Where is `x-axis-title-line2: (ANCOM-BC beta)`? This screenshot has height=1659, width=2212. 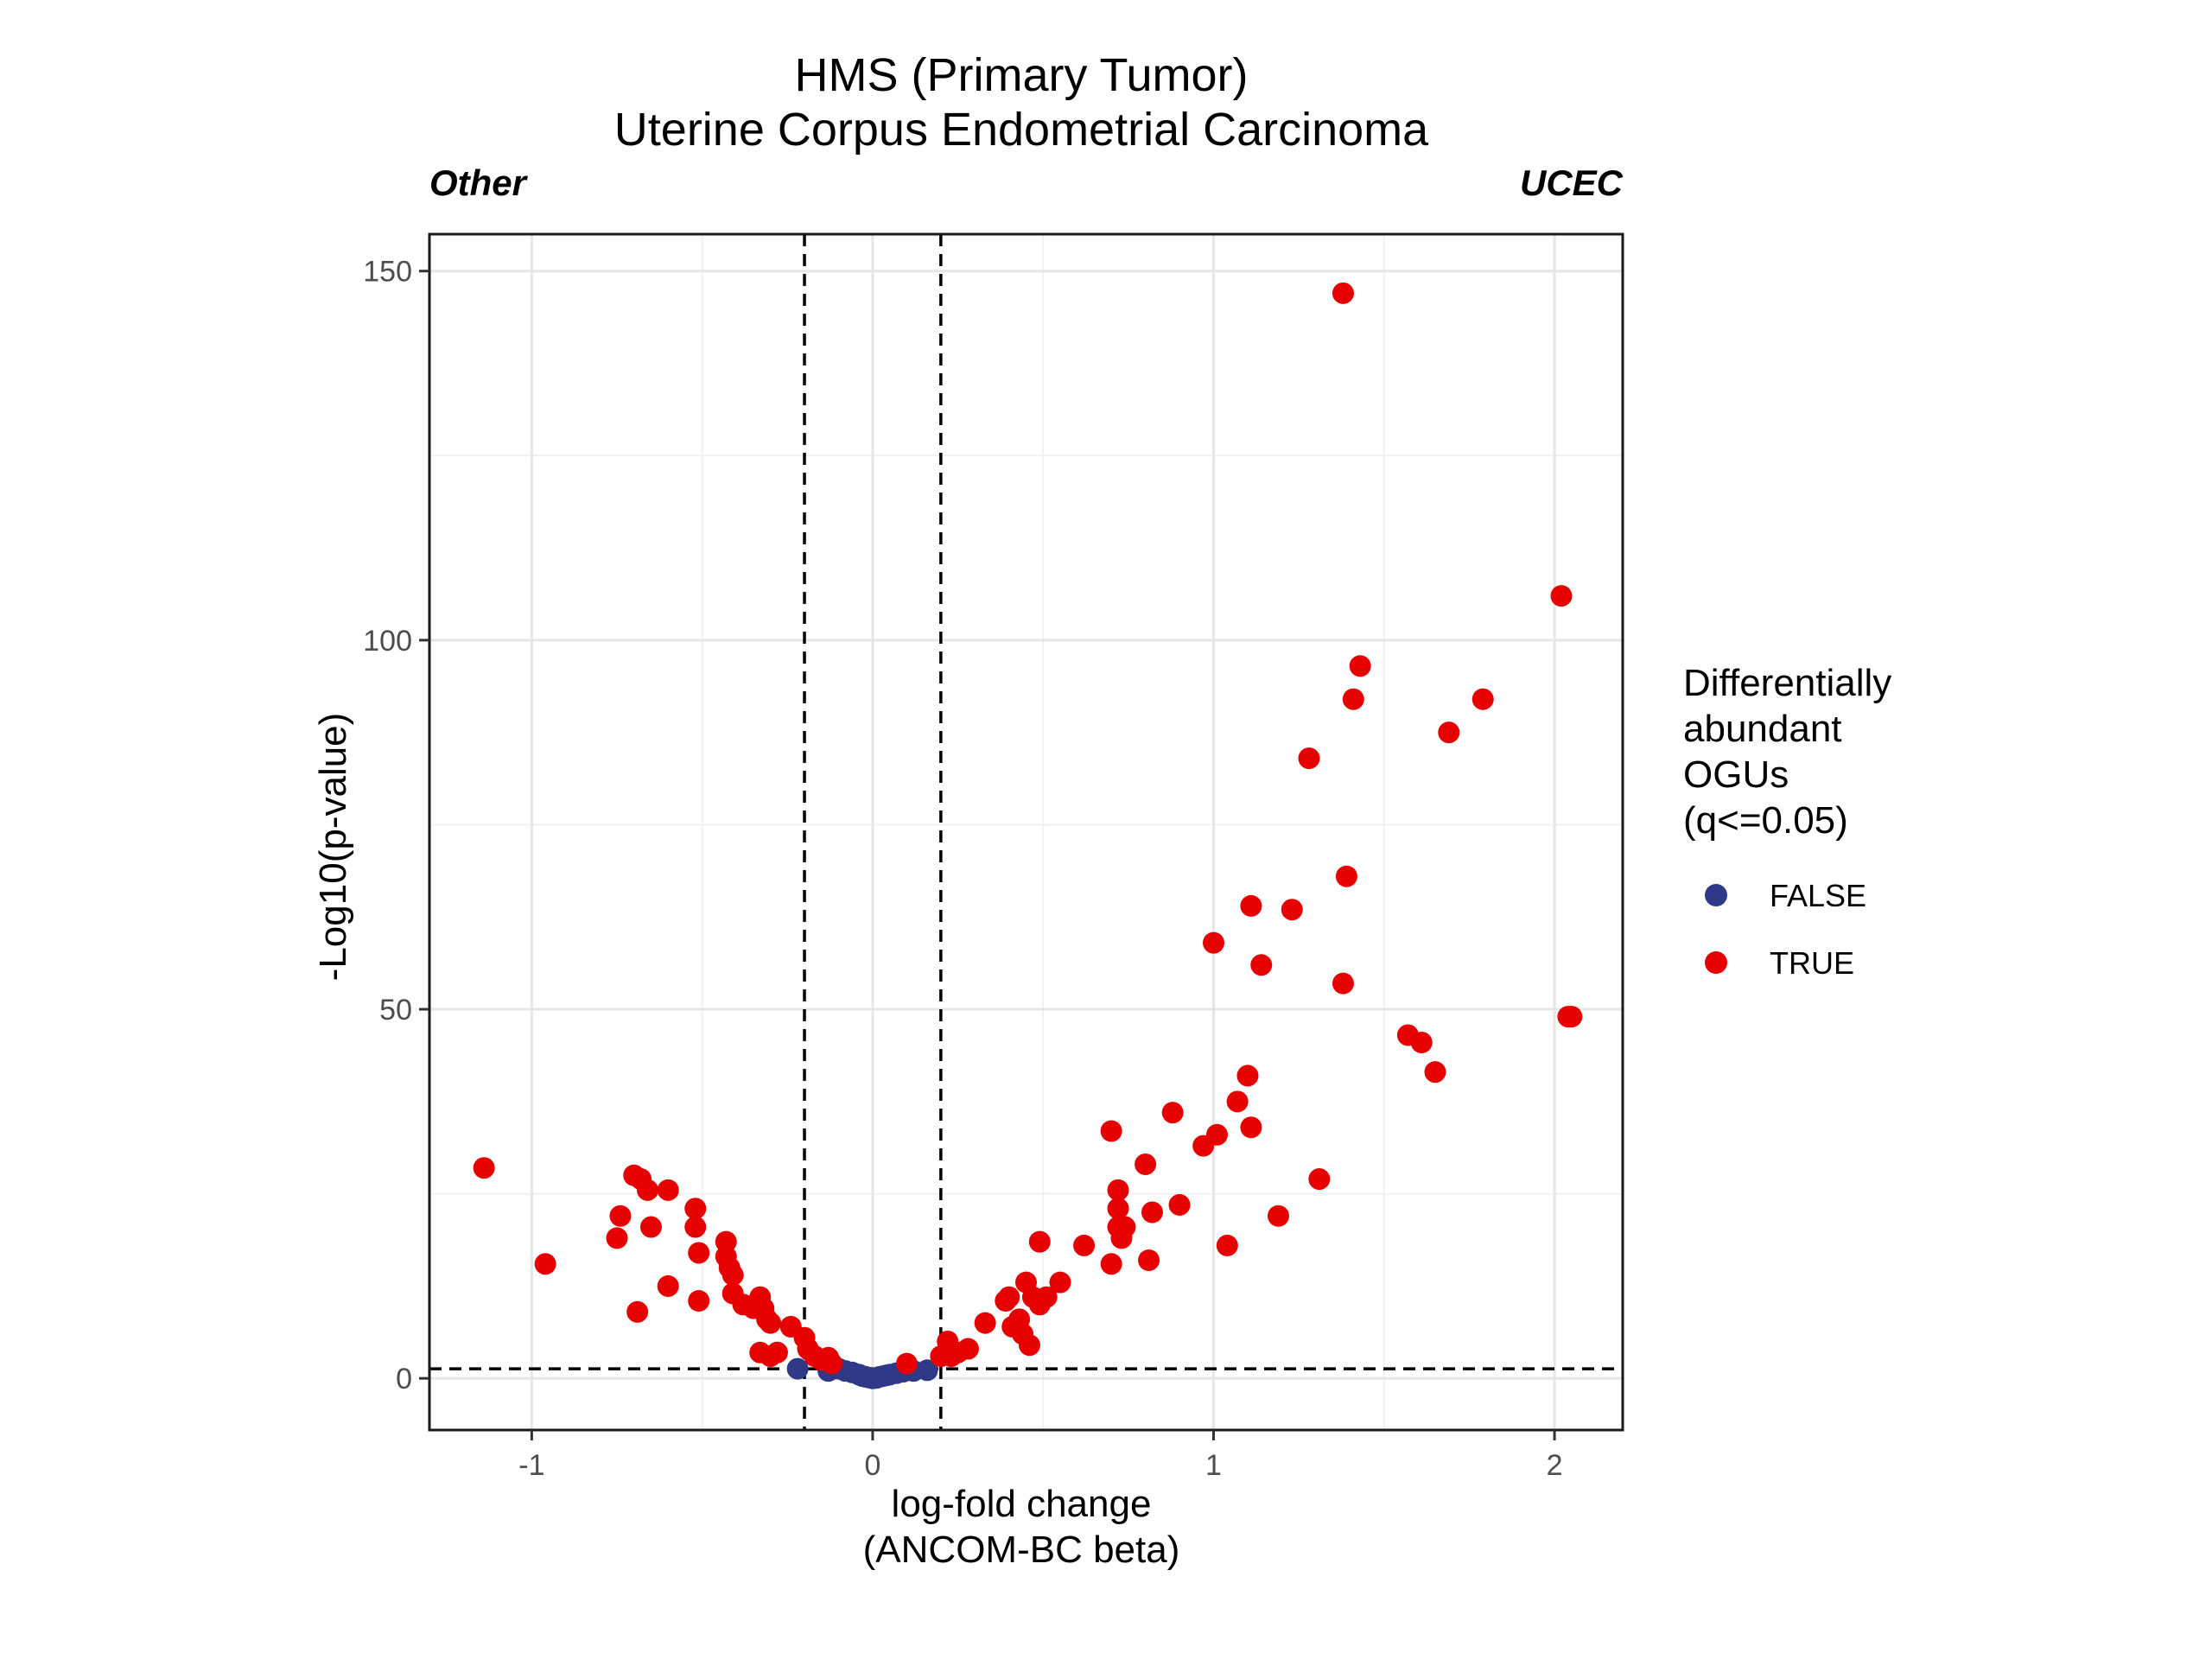
x-axis-title-line2: (ANCOM-BC beta) is located at coordinates (1021, 1550).